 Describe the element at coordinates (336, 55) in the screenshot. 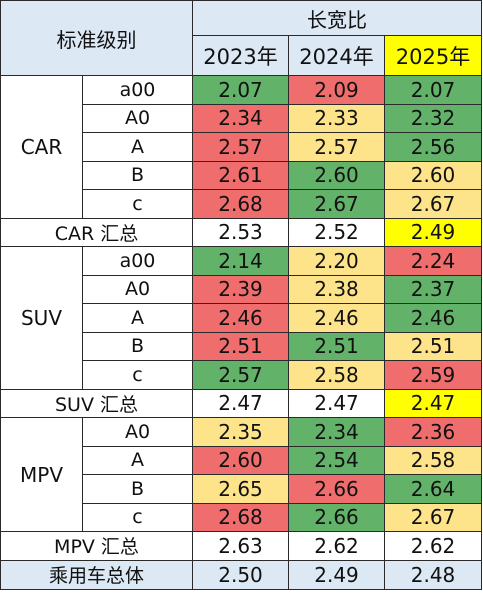

I see `year-header-2024: 2024年` at that location.